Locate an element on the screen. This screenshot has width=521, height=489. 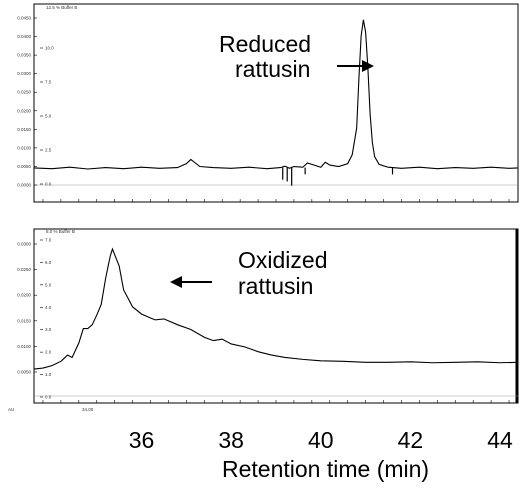
bottom-annotation-line1: Oxidized is located at coordinates (282, 260).